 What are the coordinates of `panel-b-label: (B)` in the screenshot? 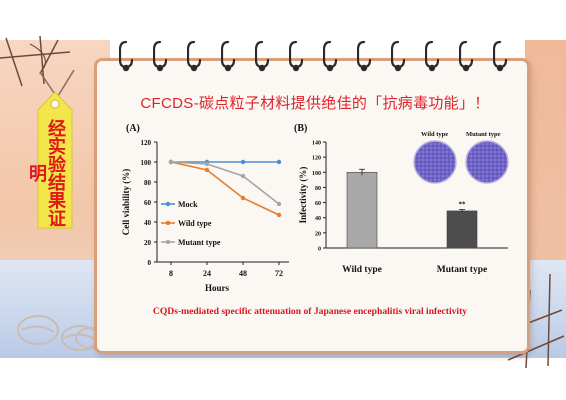 It's located at (301, 128).